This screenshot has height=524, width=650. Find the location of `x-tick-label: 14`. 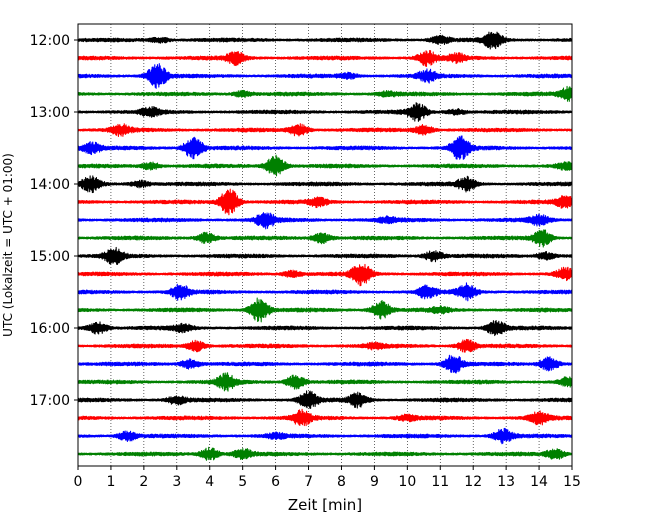

x-tick-label: 14 is located at coordinates (539, 482).